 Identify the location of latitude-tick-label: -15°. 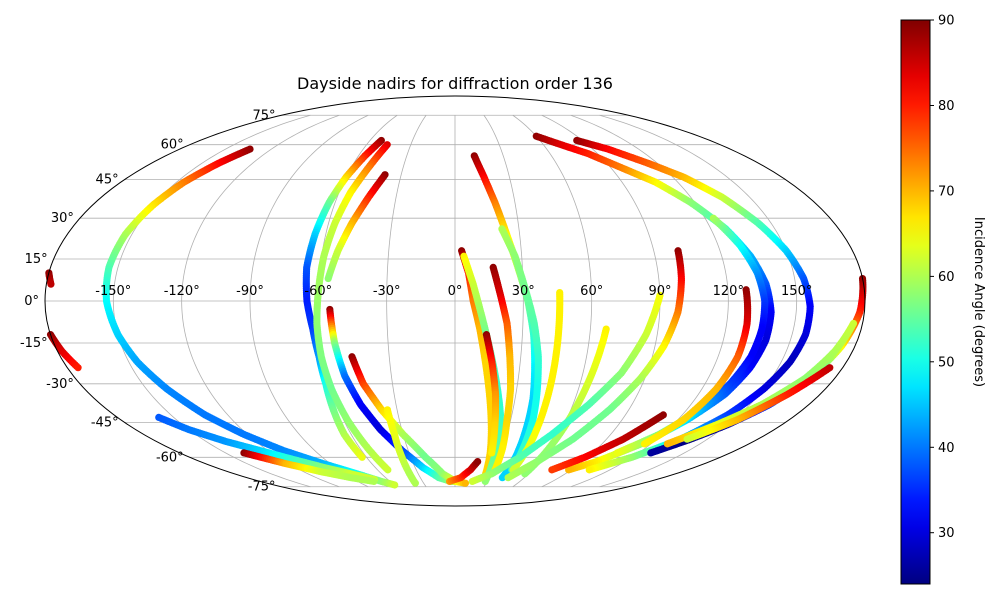
(34, 343).